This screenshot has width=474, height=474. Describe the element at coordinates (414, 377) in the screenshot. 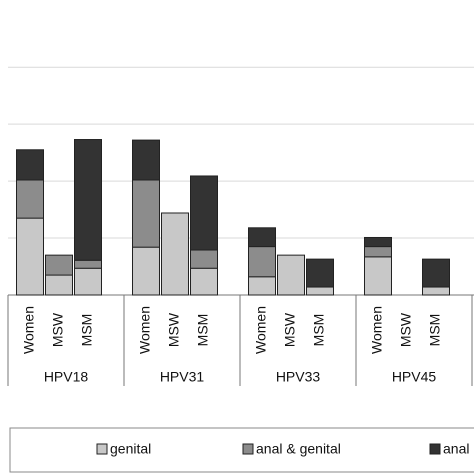

I see `group-label: HPV45` at that location.